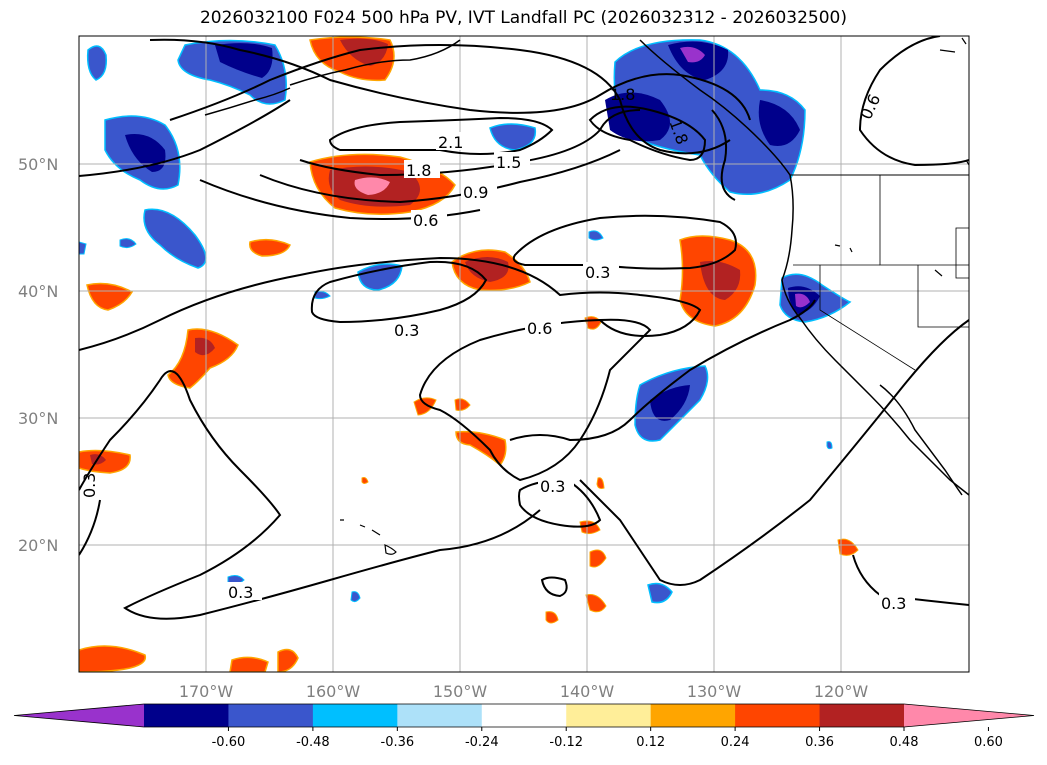  I want to click on lon-label: 120°W, so click(841, 691).